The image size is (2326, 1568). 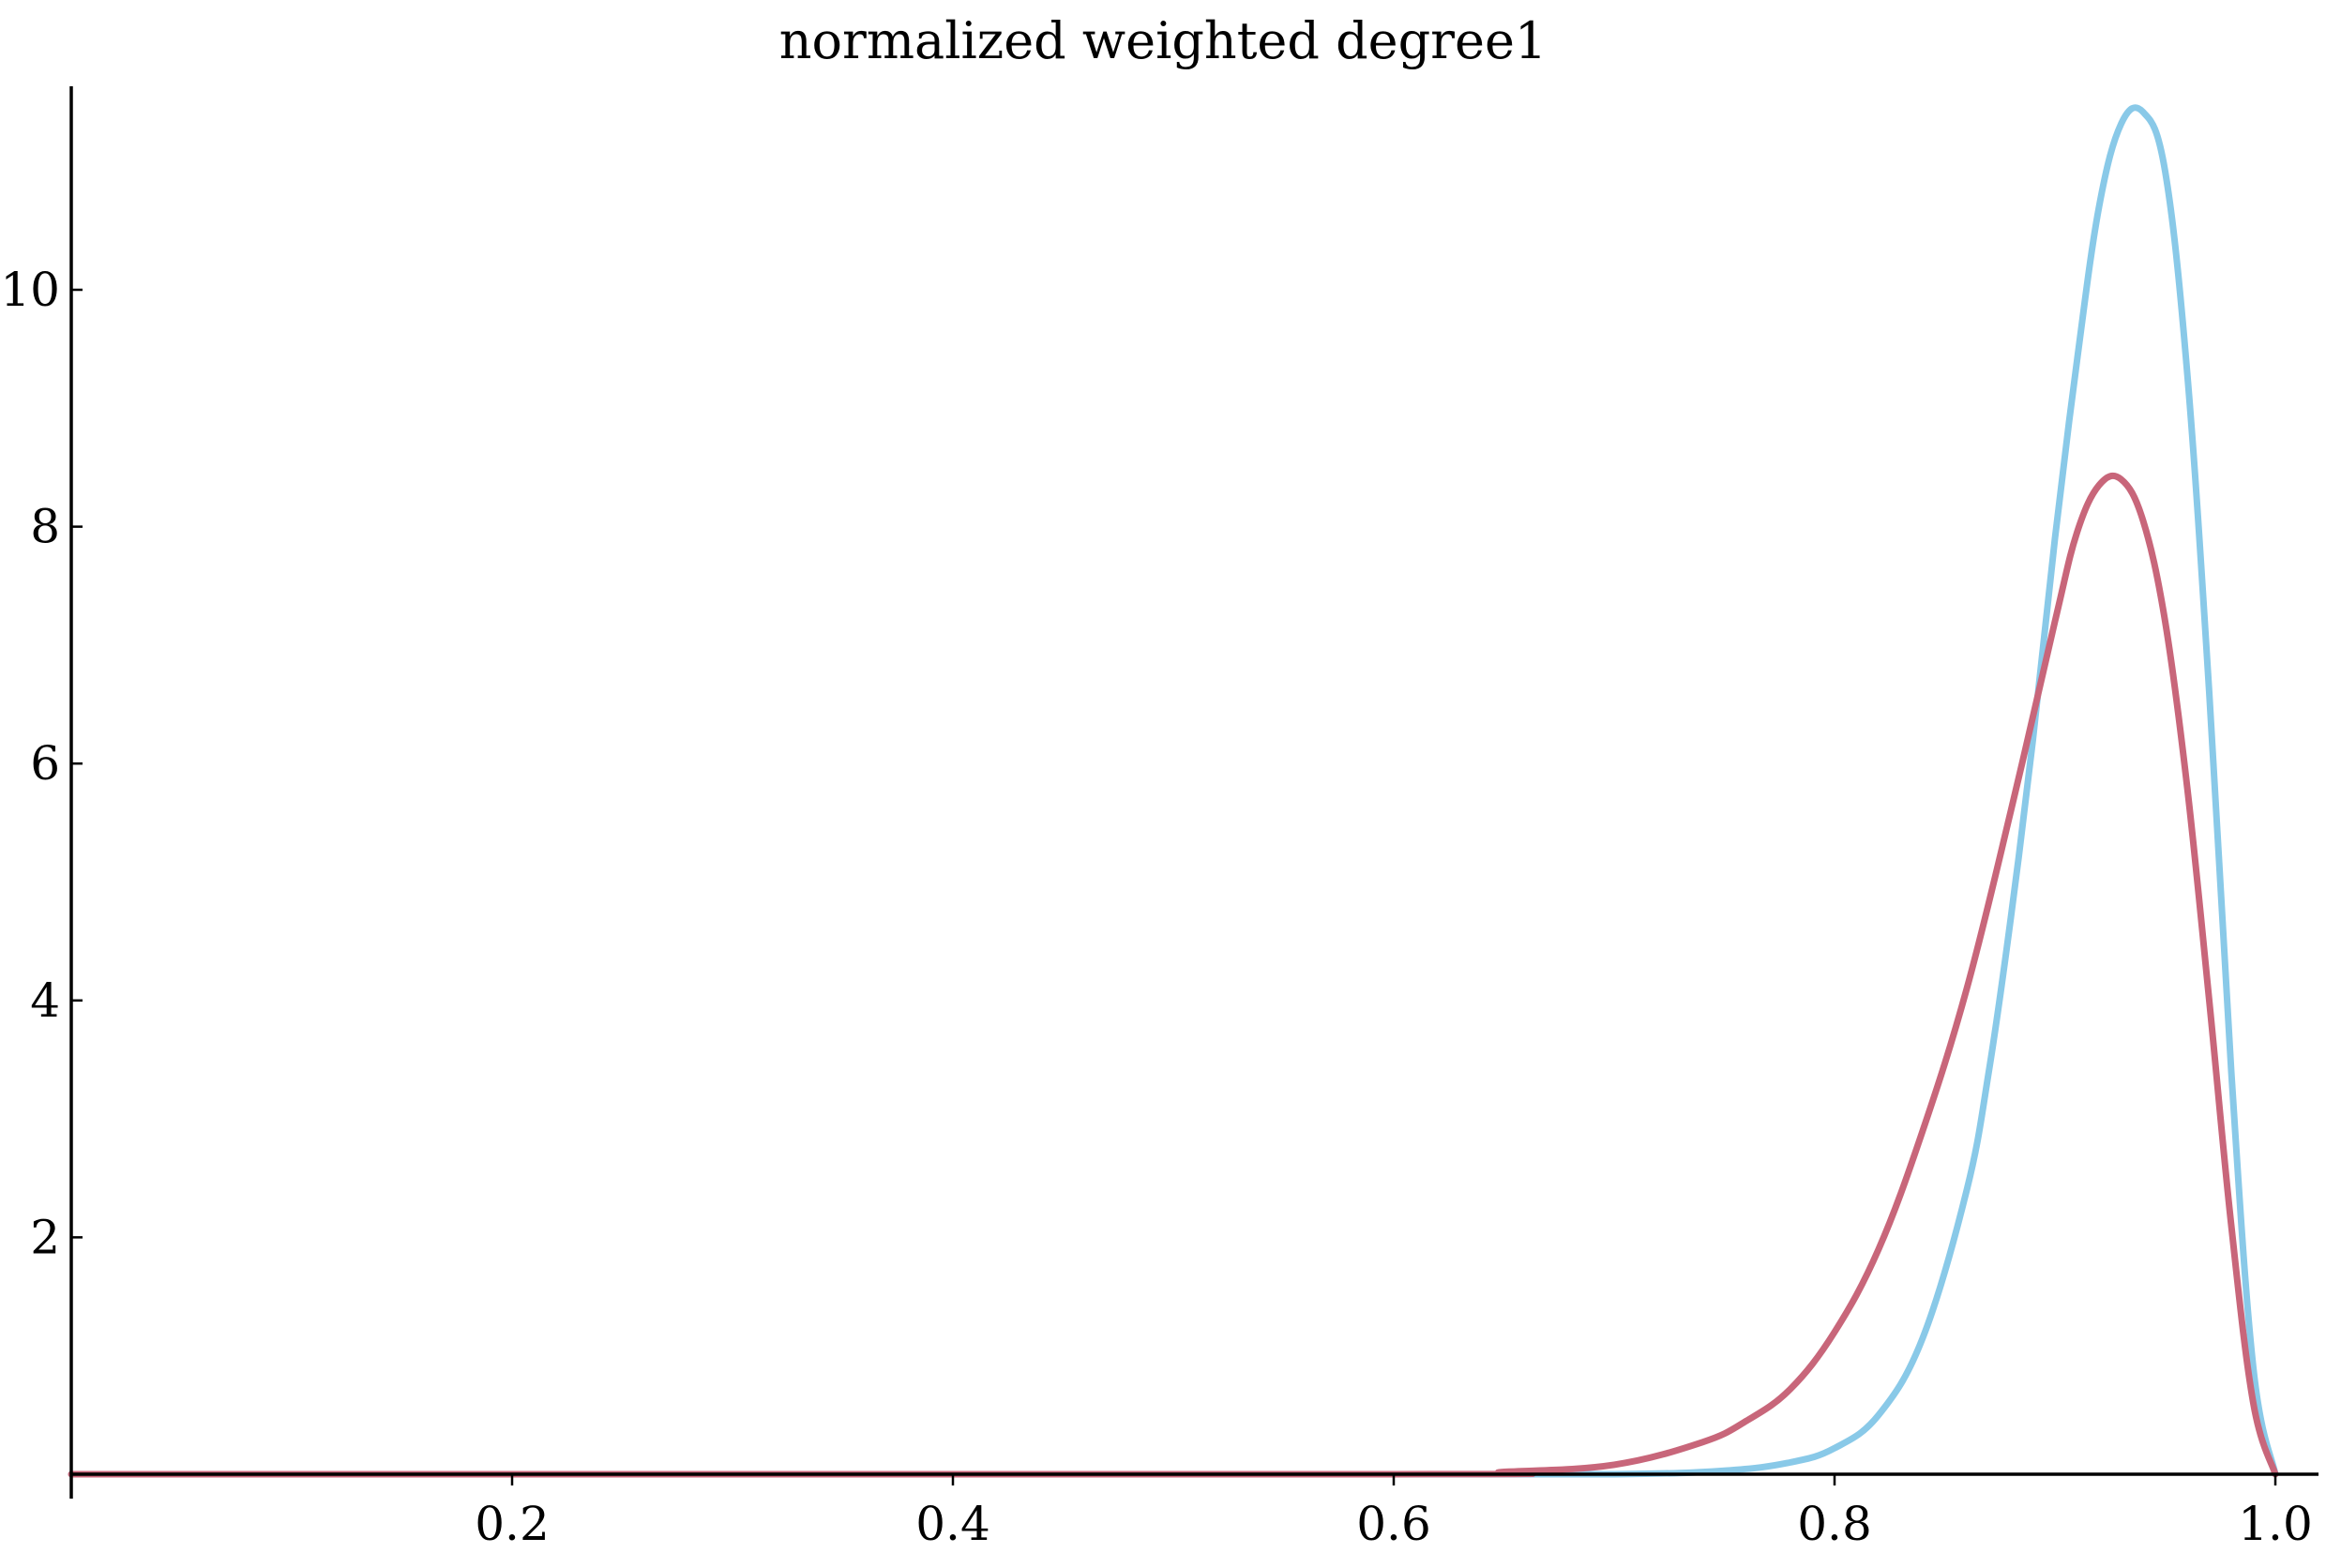 What do you see at coordinates (1834, 1524) in the screenshot?
I see `x-tick-label: 0.8` at bounding box center [1834, 1524].